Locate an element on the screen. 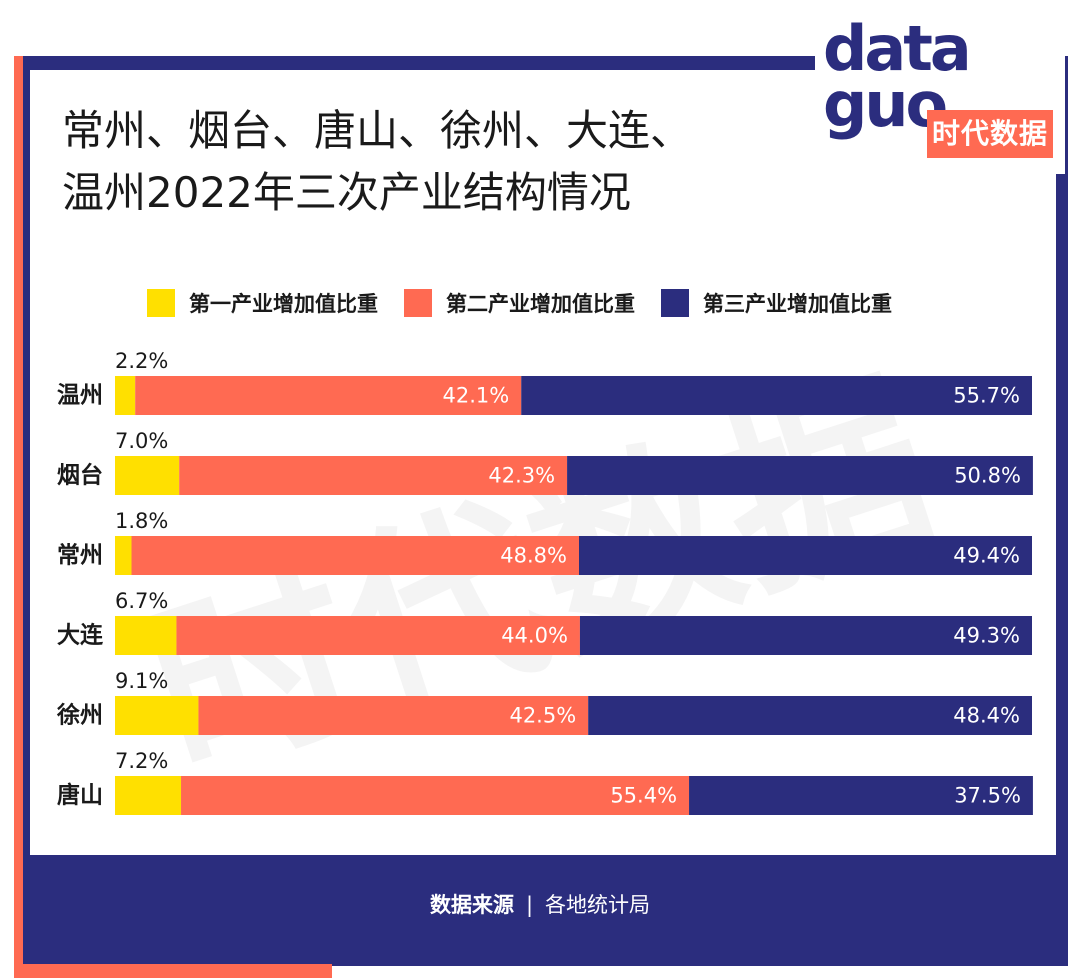  legend-item-primary: 第一产业增加值比重 is located at coordinates (262, 303).